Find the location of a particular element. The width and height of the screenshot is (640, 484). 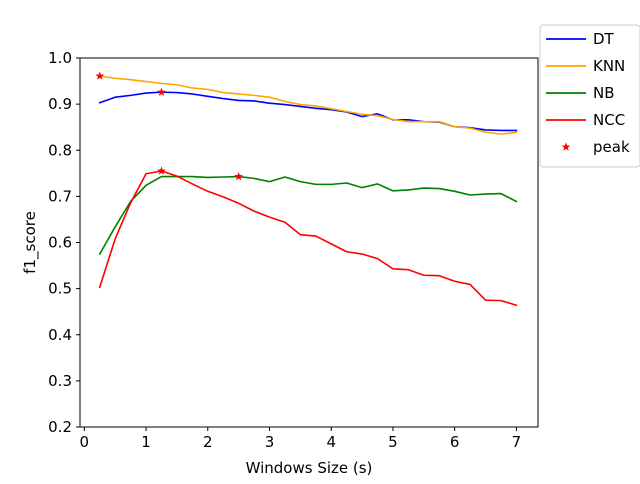

y-axis-label: f1_score is located at coordinates (30, 242).